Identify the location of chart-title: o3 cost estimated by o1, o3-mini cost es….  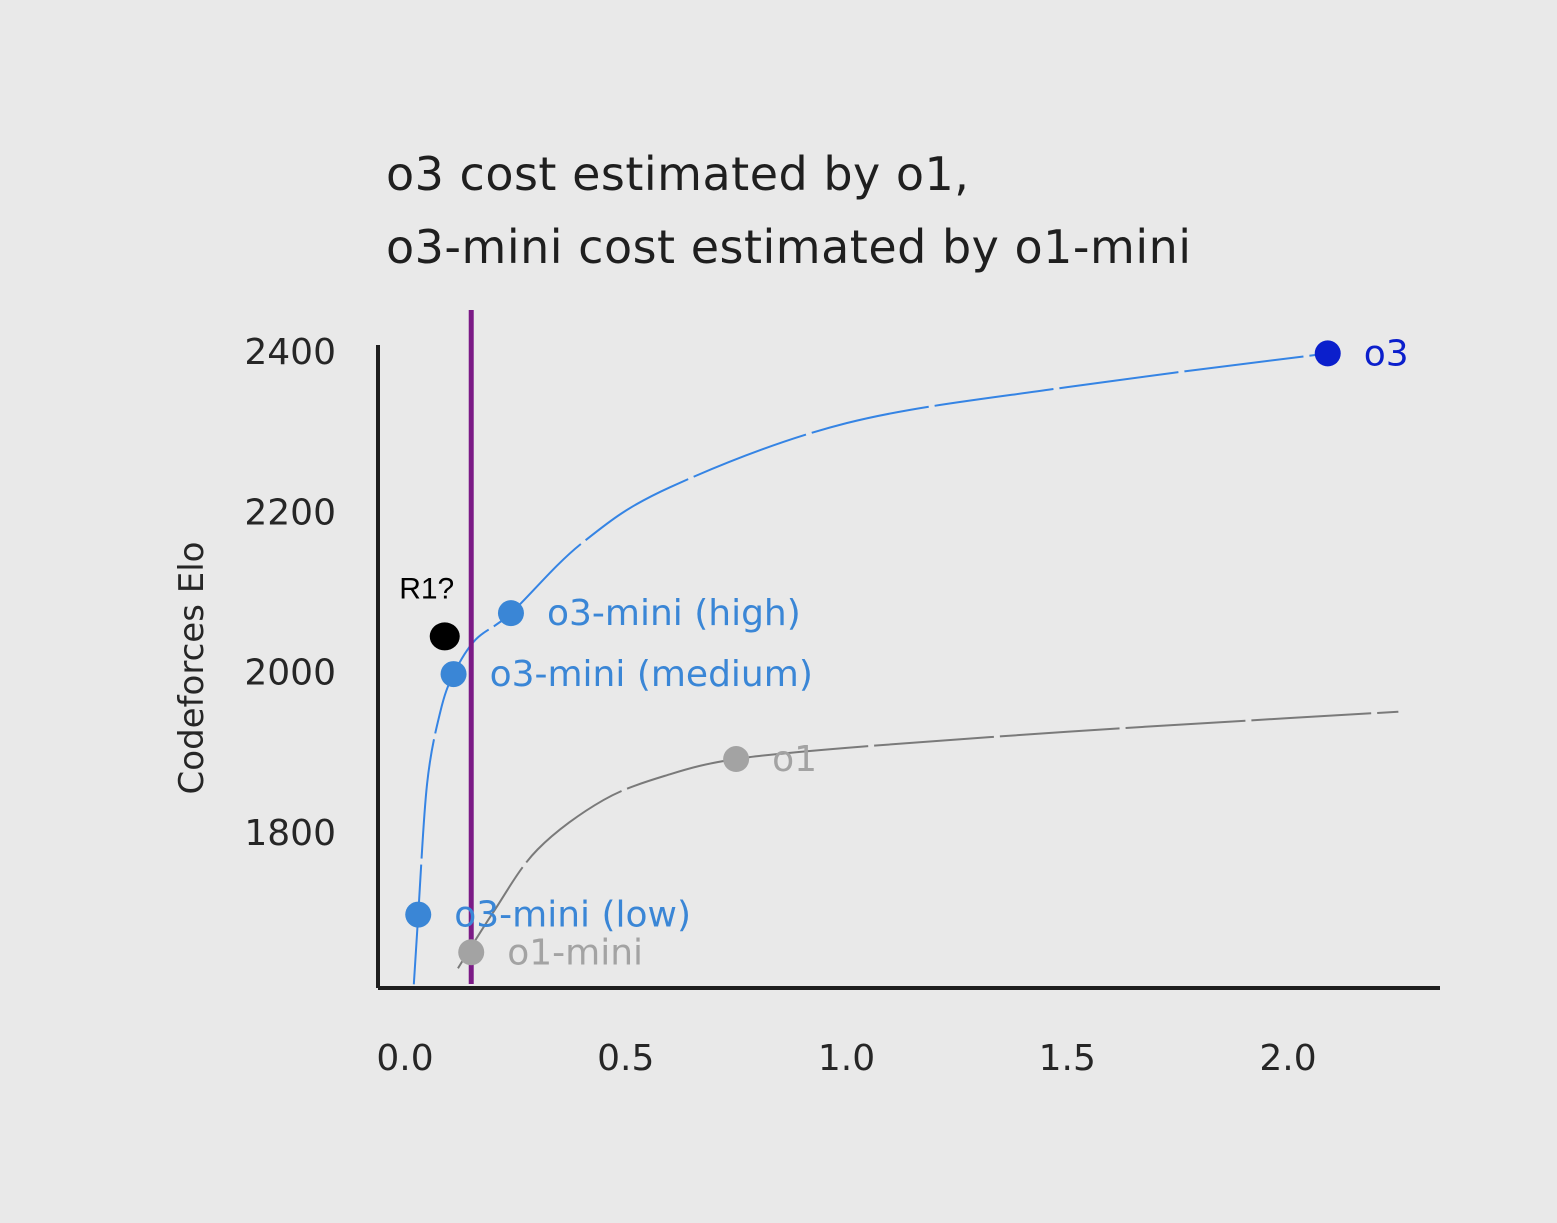
(789, 211).